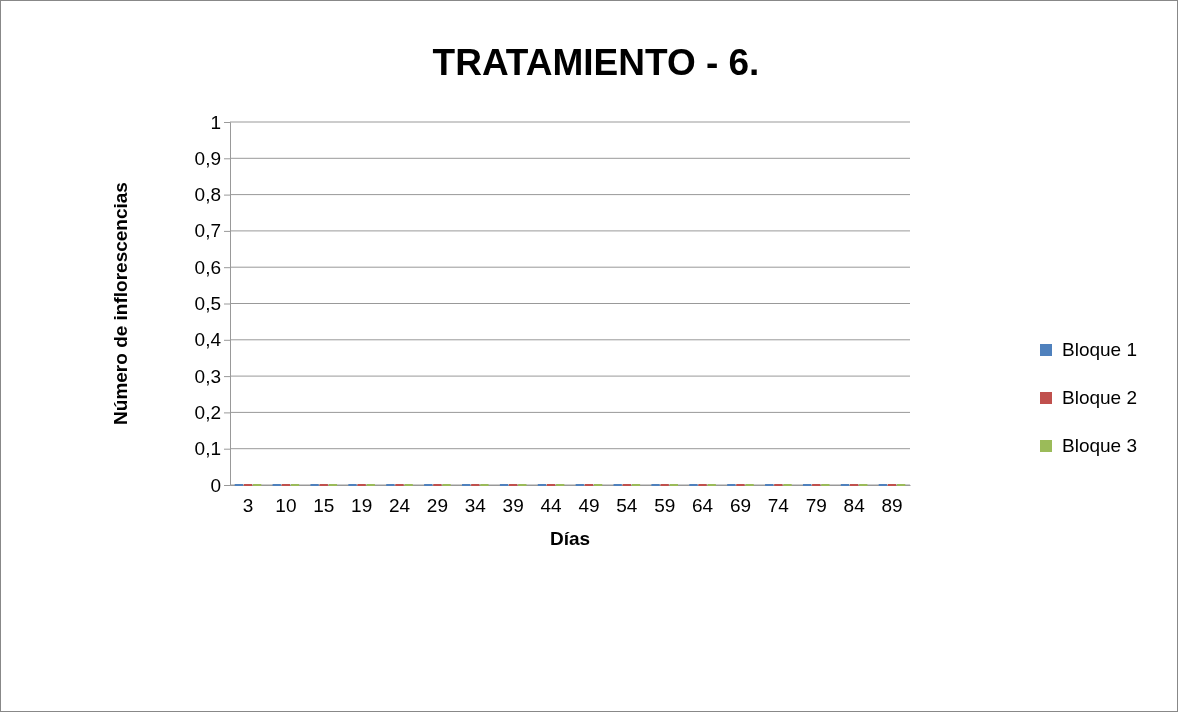 This screenshot has width=1178, height=712. Describe the element at coordinates (207, 376) in the screenshot. I see `y-tick-label: 0,3` at that location.